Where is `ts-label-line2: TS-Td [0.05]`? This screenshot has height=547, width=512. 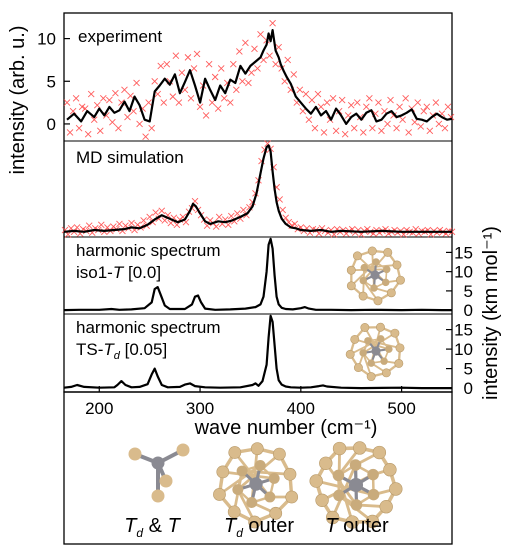
ts-label-line2: TS-Td [0.05] is located at coordinates (121, 351).